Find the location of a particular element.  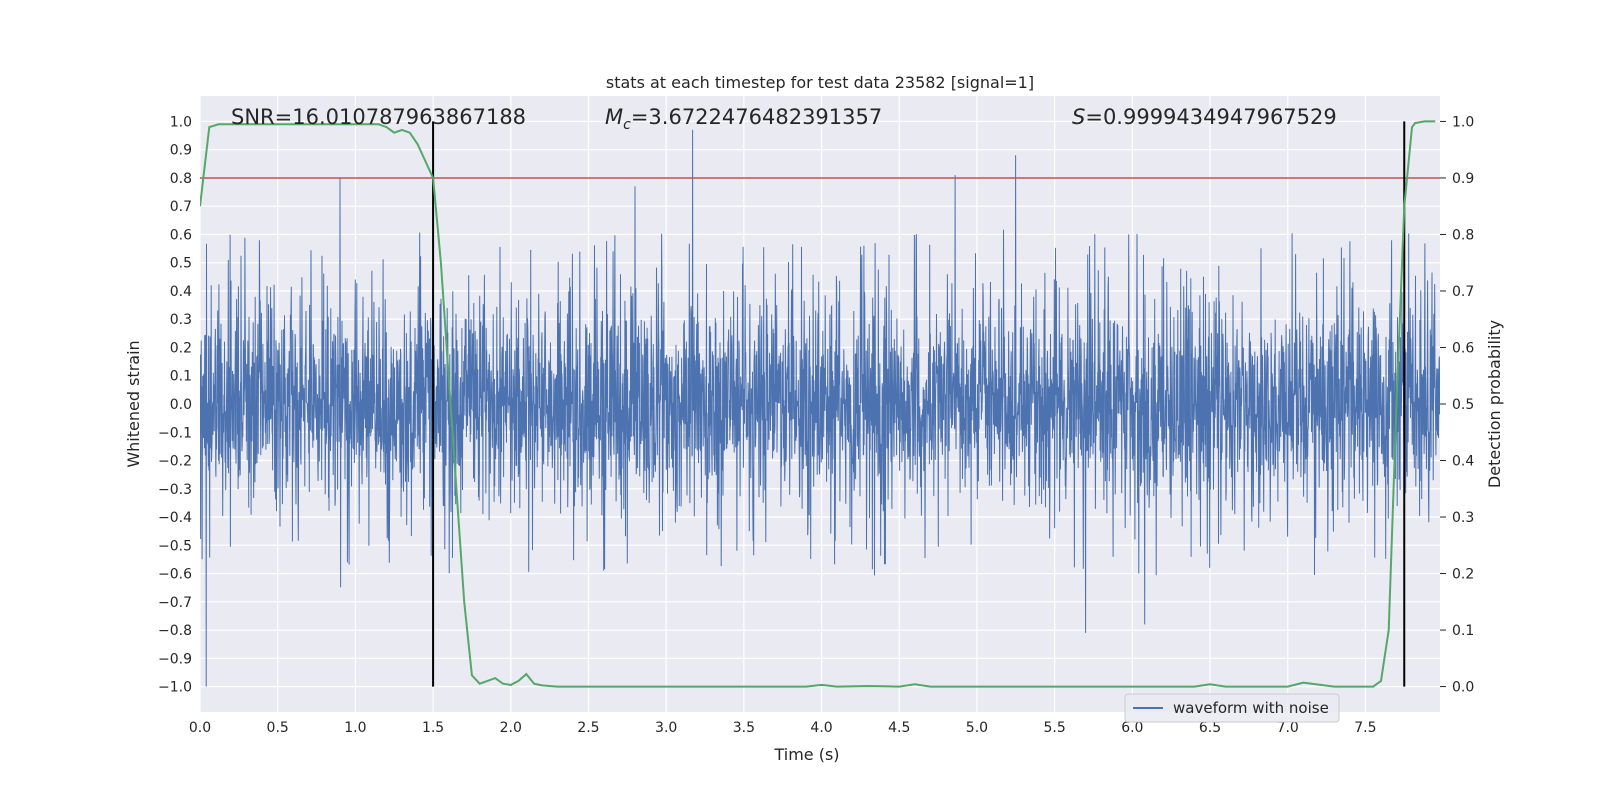

chirp-mass-annotation: Mc=3.6722476482391357 is located at coordinates (743, 119).